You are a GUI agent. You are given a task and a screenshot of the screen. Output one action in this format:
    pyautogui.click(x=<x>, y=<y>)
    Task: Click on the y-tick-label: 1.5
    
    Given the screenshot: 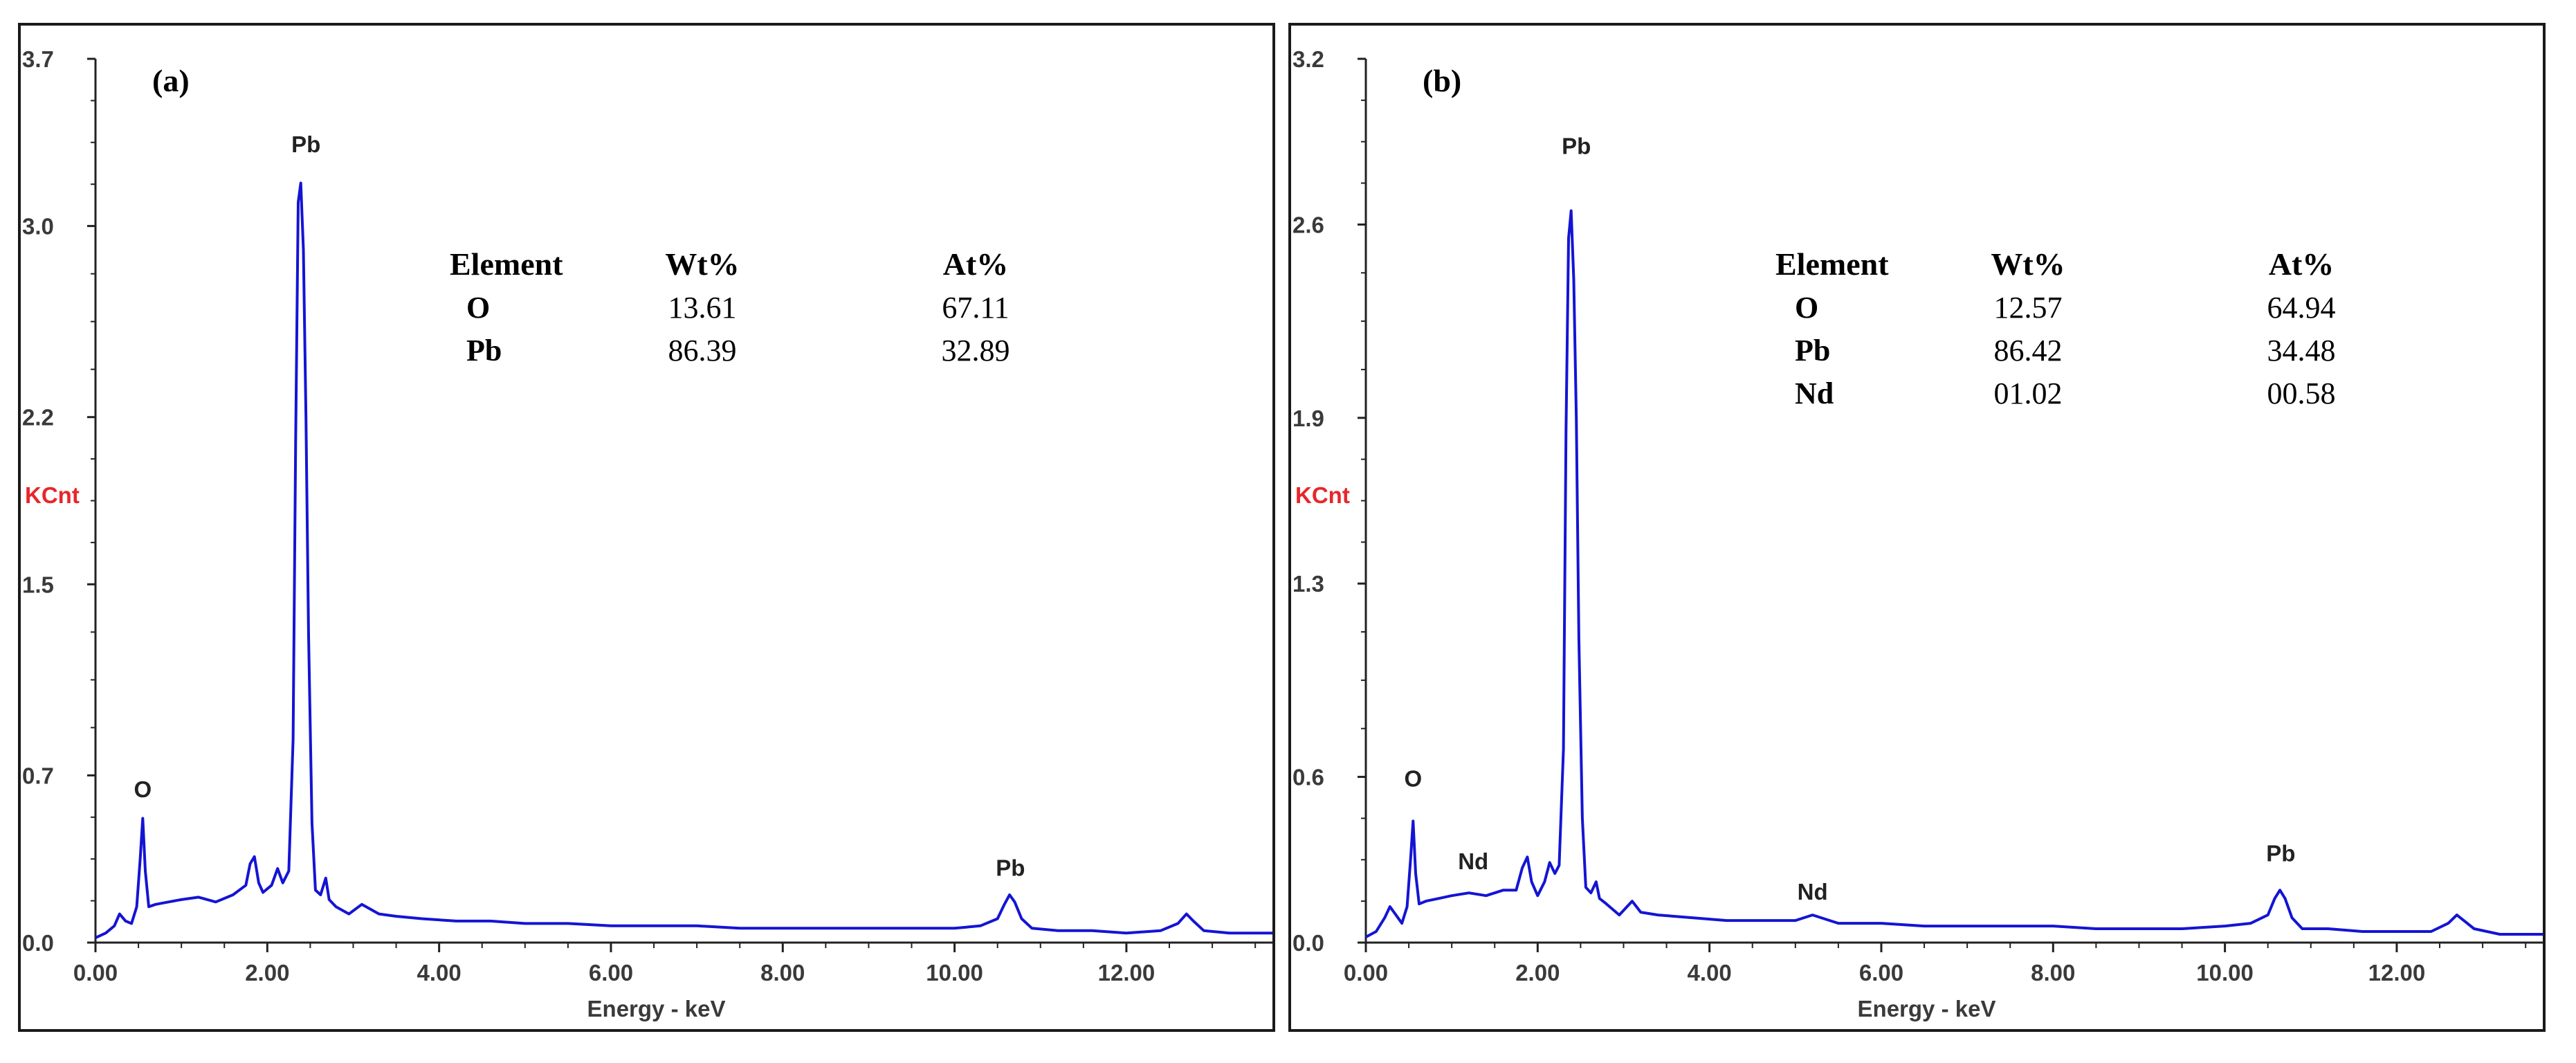 What is the action you would take?
    pyautogui.click(x=38, y=584)
    